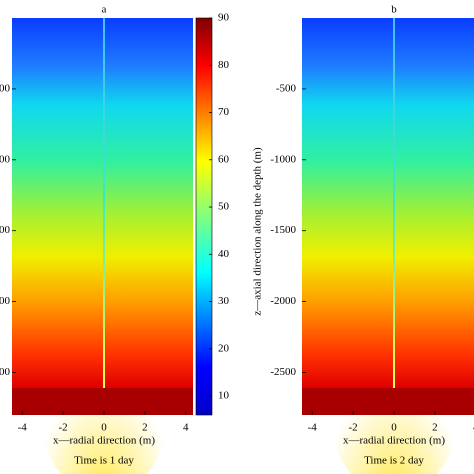  I want to click on time-note: Time is 1 day, so click(104, 461).